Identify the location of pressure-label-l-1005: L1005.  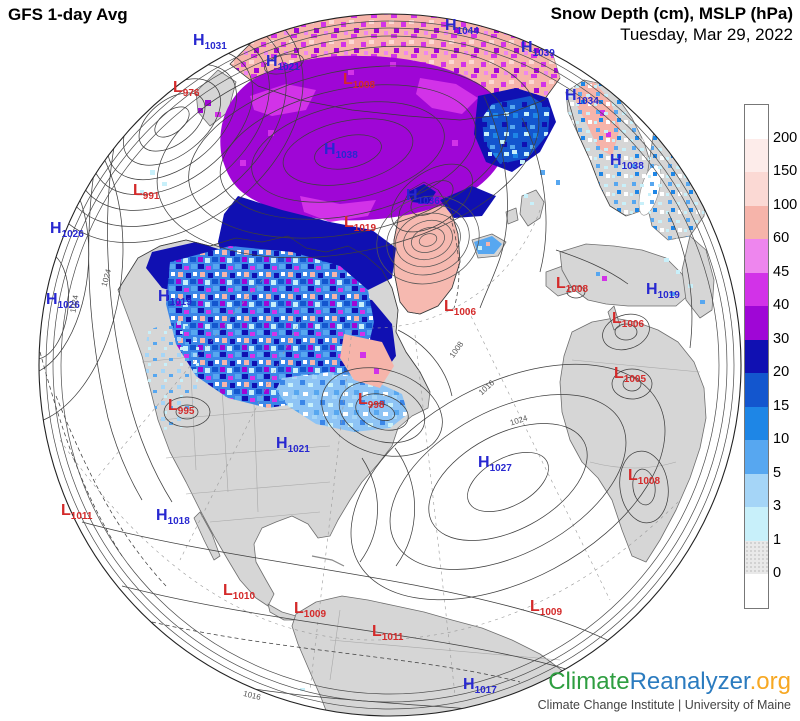
(630, 375).